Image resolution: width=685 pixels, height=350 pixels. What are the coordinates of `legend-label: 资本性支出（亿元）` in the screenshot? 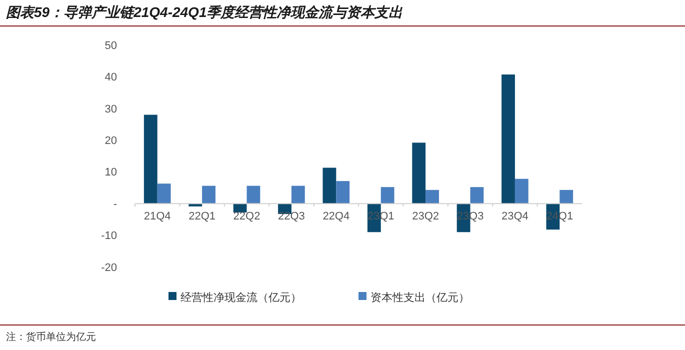 It's located at (420, 297).